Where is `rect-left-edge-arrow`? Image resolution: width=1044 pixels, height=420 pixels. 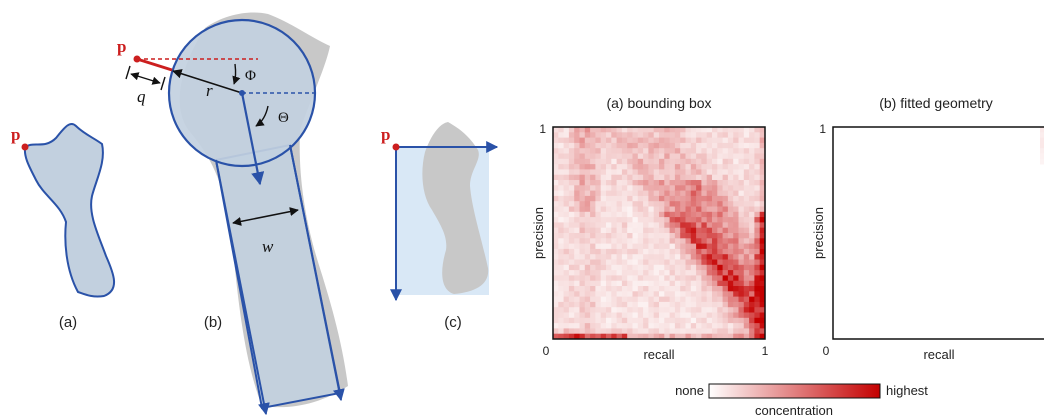 rect-left-edge-arrow is located at coordinates (242, 287).